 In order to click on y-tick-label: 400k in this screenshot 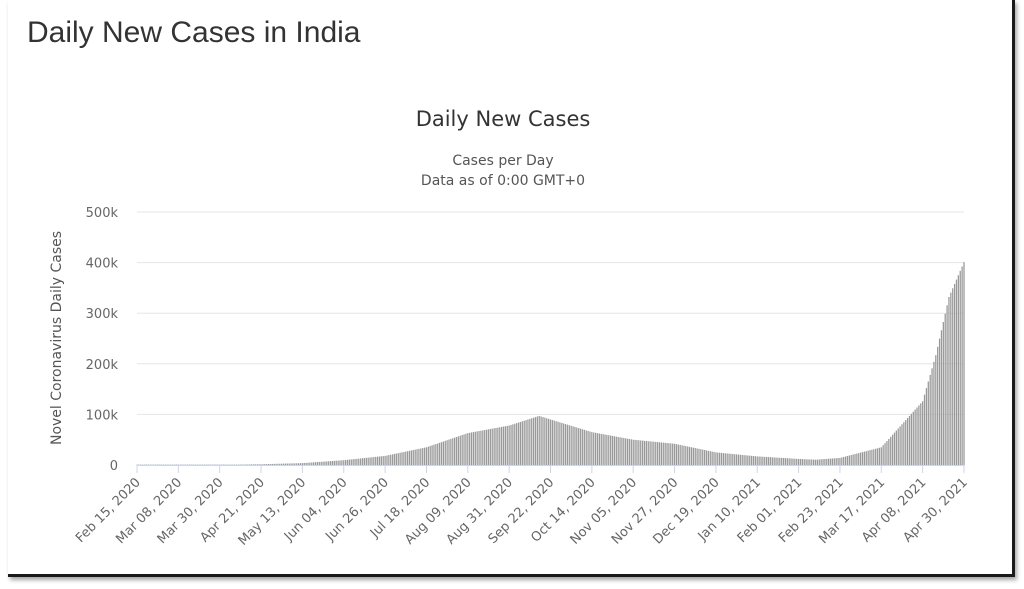, I will do `click(102, 264)`.